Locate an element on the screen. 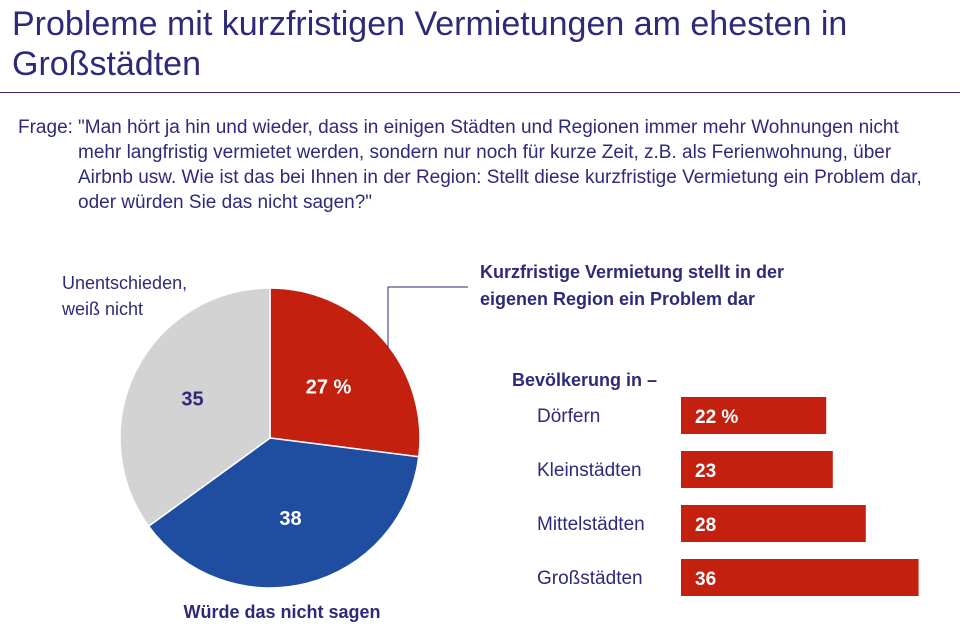 Image resolution: width=960 pixels, height=640 pixels. pie-value-not-say: 38 is located at coordinates (290, 519).